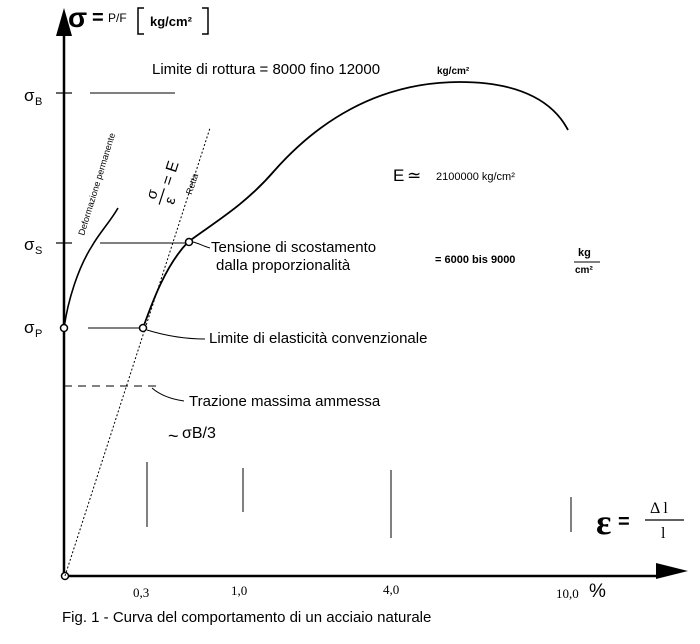 This screenshot has height=644, width=700. I want to click on epsilon-equals: =, so click(624, 522).